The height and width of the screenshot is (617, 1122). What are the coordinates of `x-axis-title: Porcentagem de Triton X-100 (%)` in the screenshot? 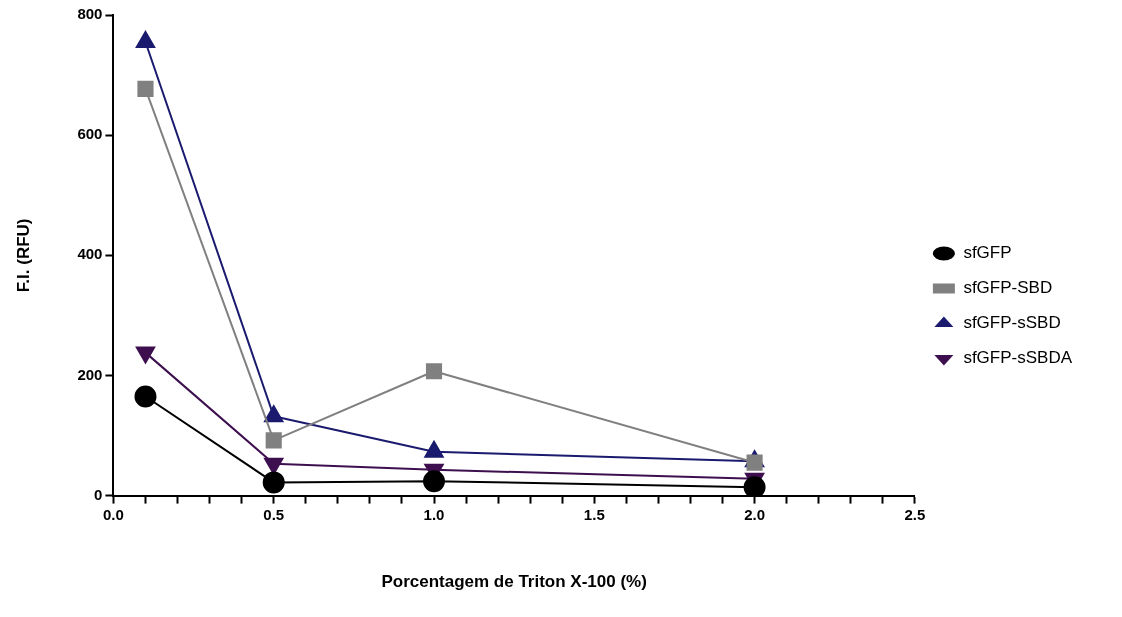 It's located at (514, 582).